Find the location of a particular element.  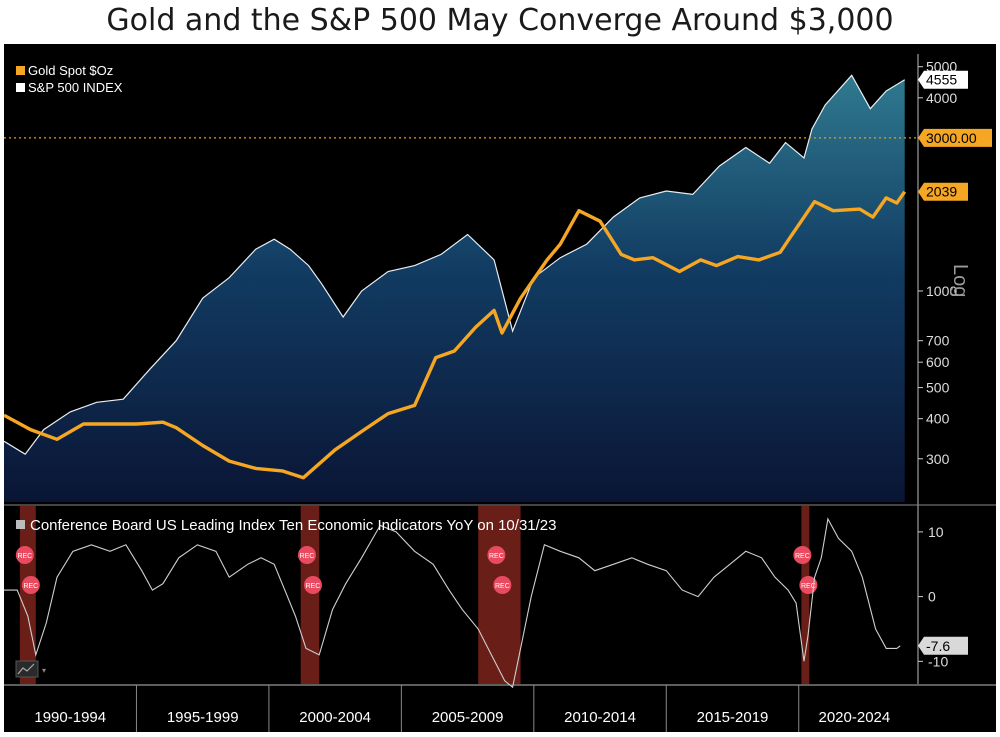

x-tick-label: 1990-1994 is located at coordinates (70, 717).